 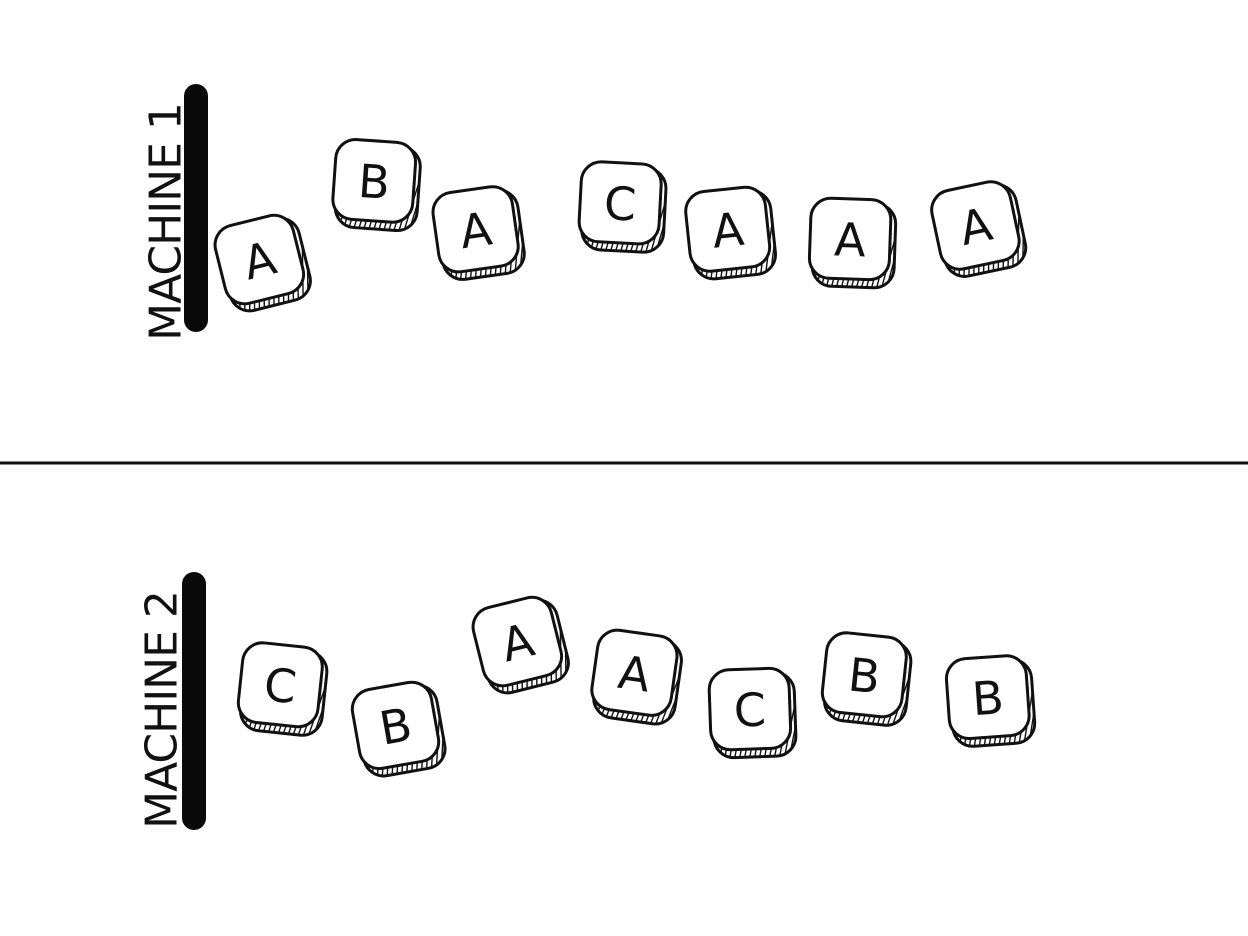 I want to click on machine-2-bar, so click(x=194, y=701).